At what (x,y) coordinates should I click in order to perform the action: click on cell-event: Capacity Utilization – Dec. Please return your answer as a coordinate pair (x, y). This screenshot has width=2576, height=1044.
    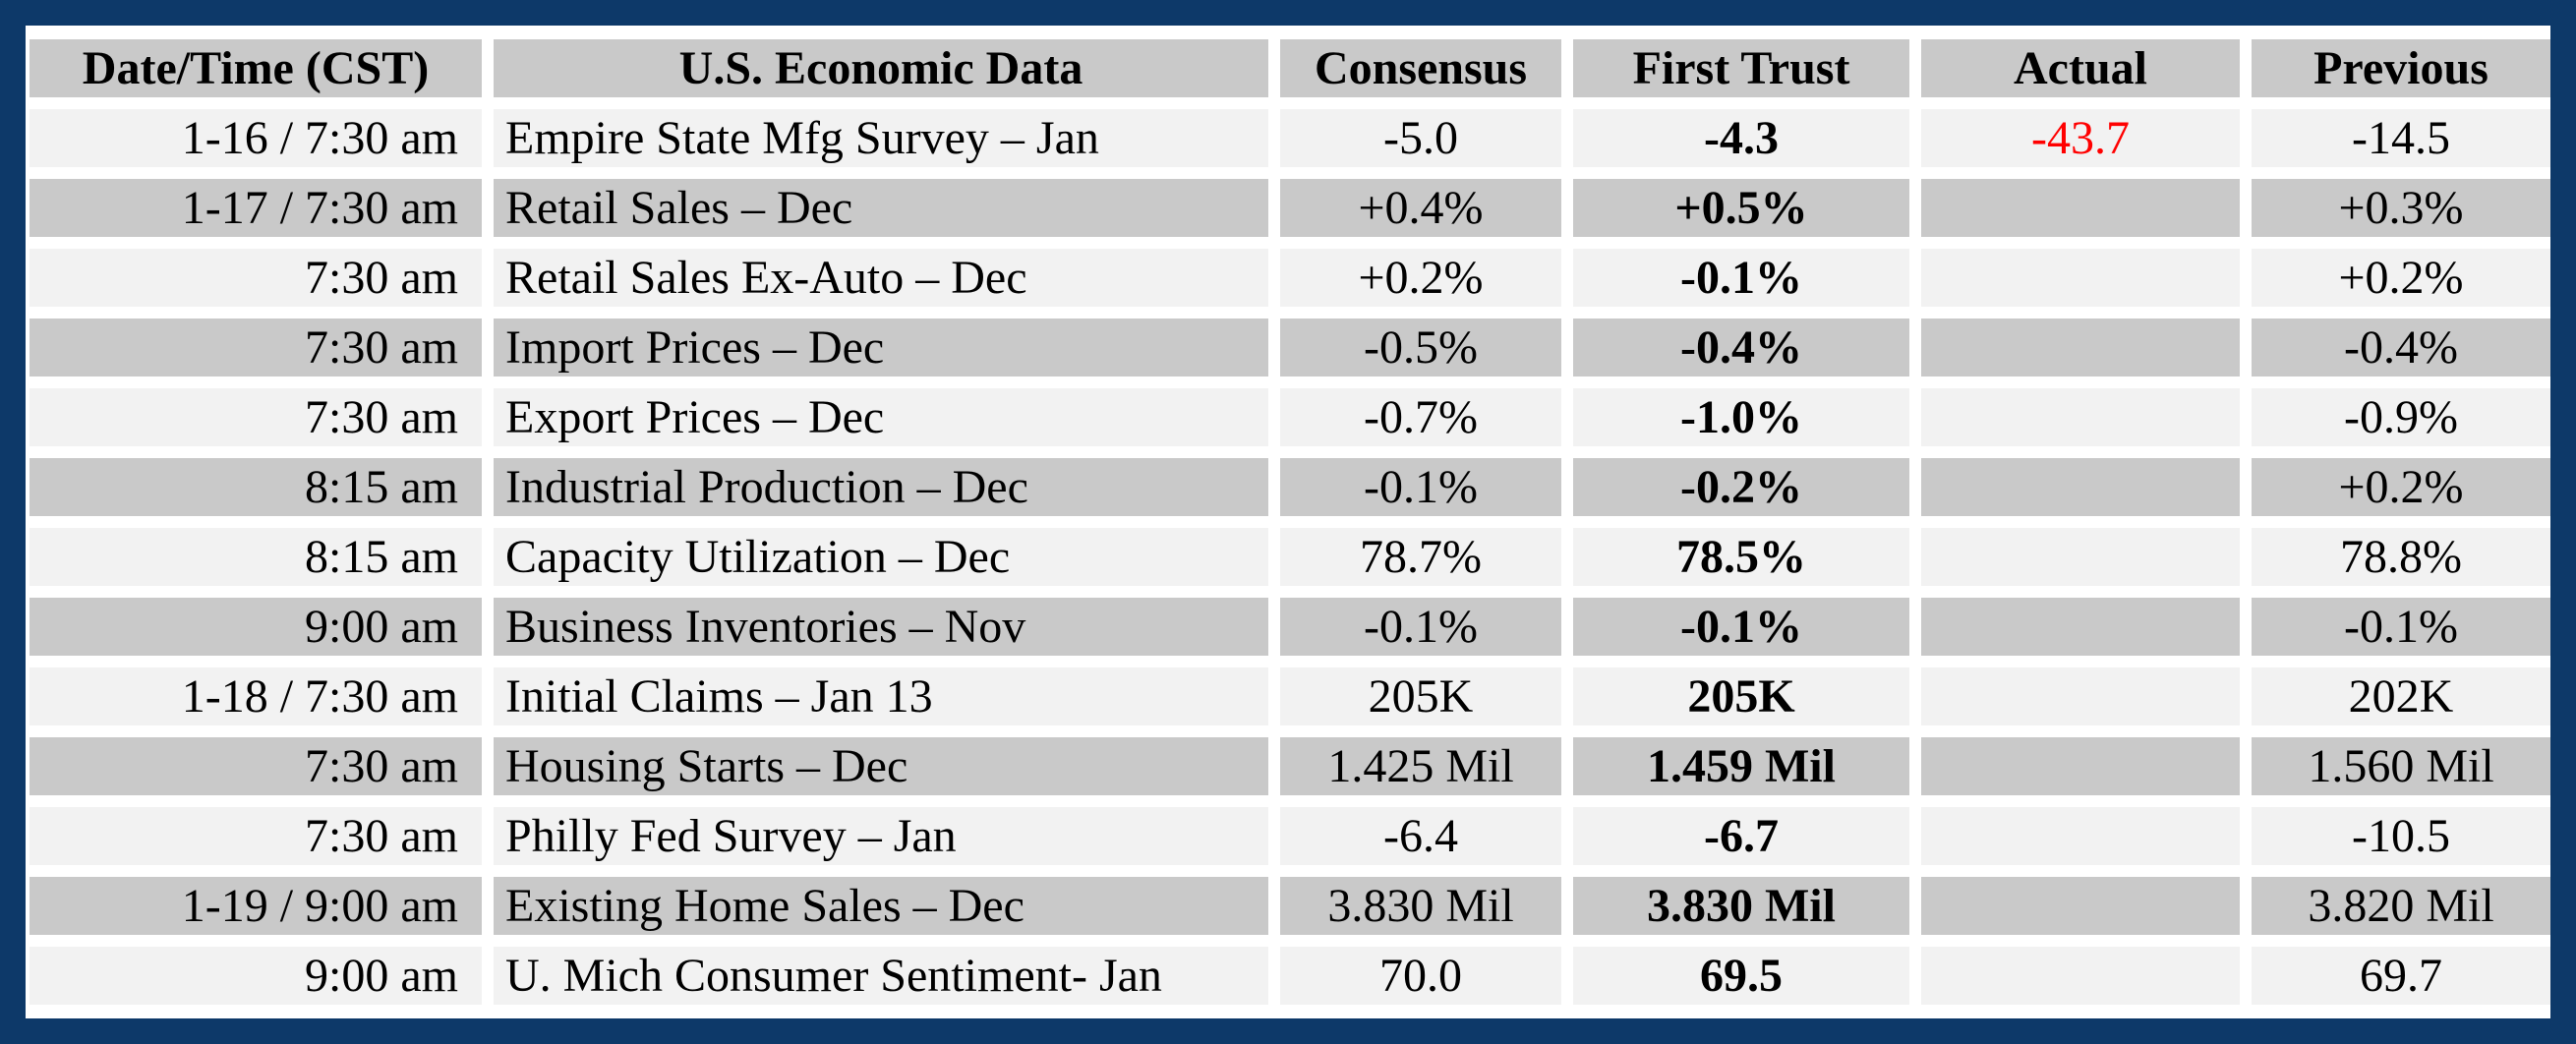
    Looking at the image, I should click on (881, 557).